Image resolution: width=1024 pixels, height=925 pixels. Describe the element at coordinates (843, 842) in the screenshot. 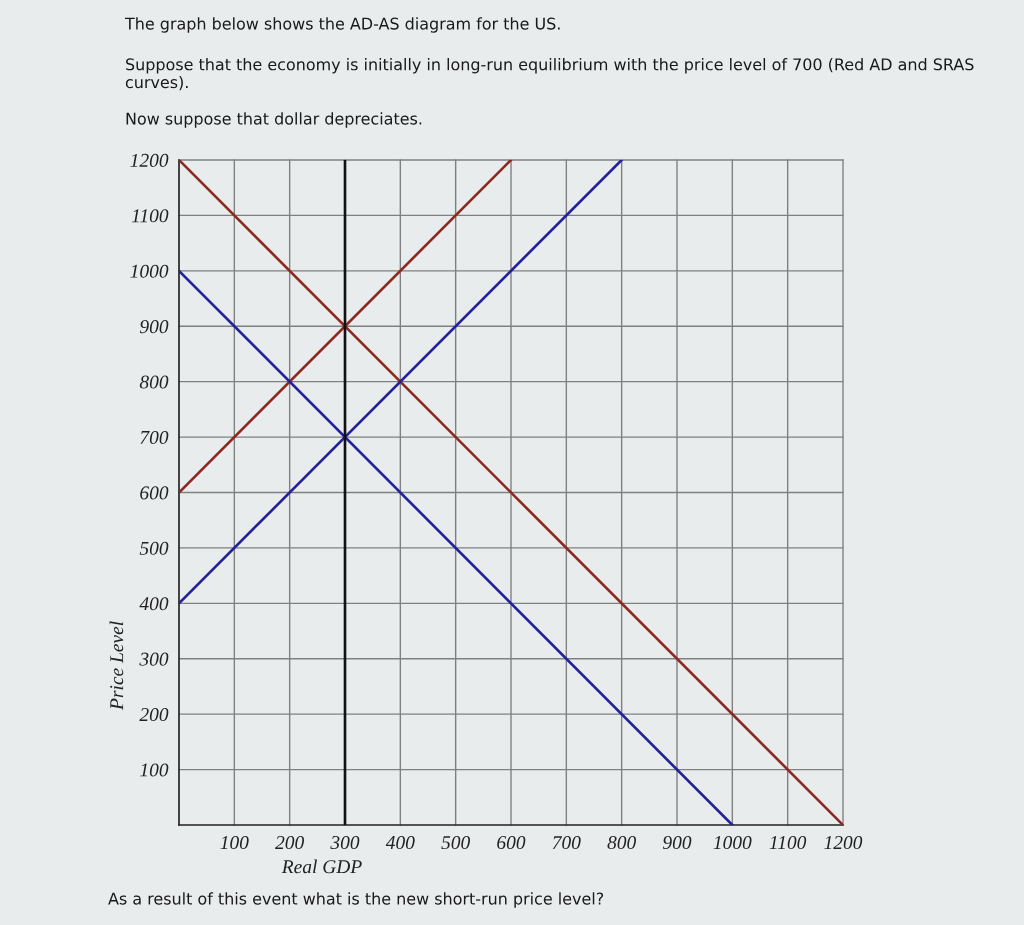

I see `x-tick-label: 1200` at that location.